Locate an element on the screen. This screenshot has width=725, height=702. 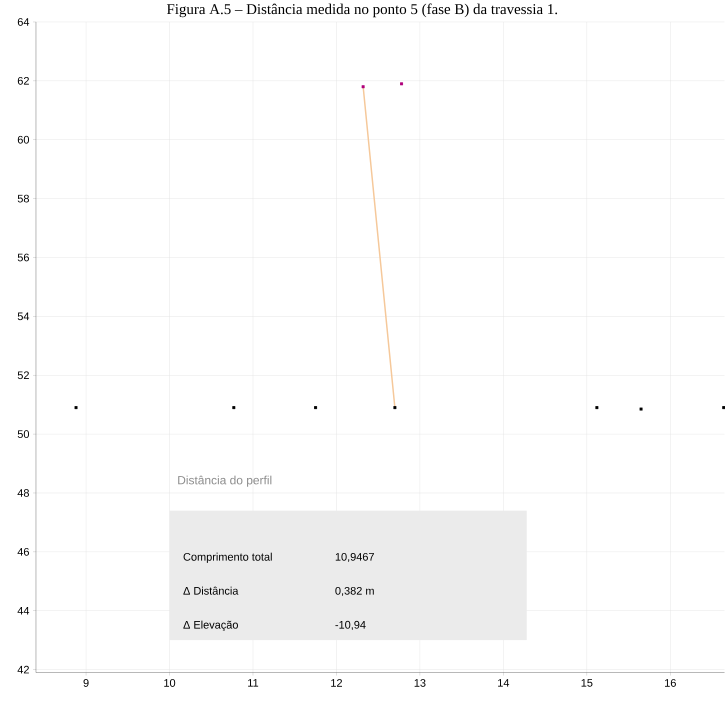
x-tick-label: 16 is located at coordinates (670, 683).